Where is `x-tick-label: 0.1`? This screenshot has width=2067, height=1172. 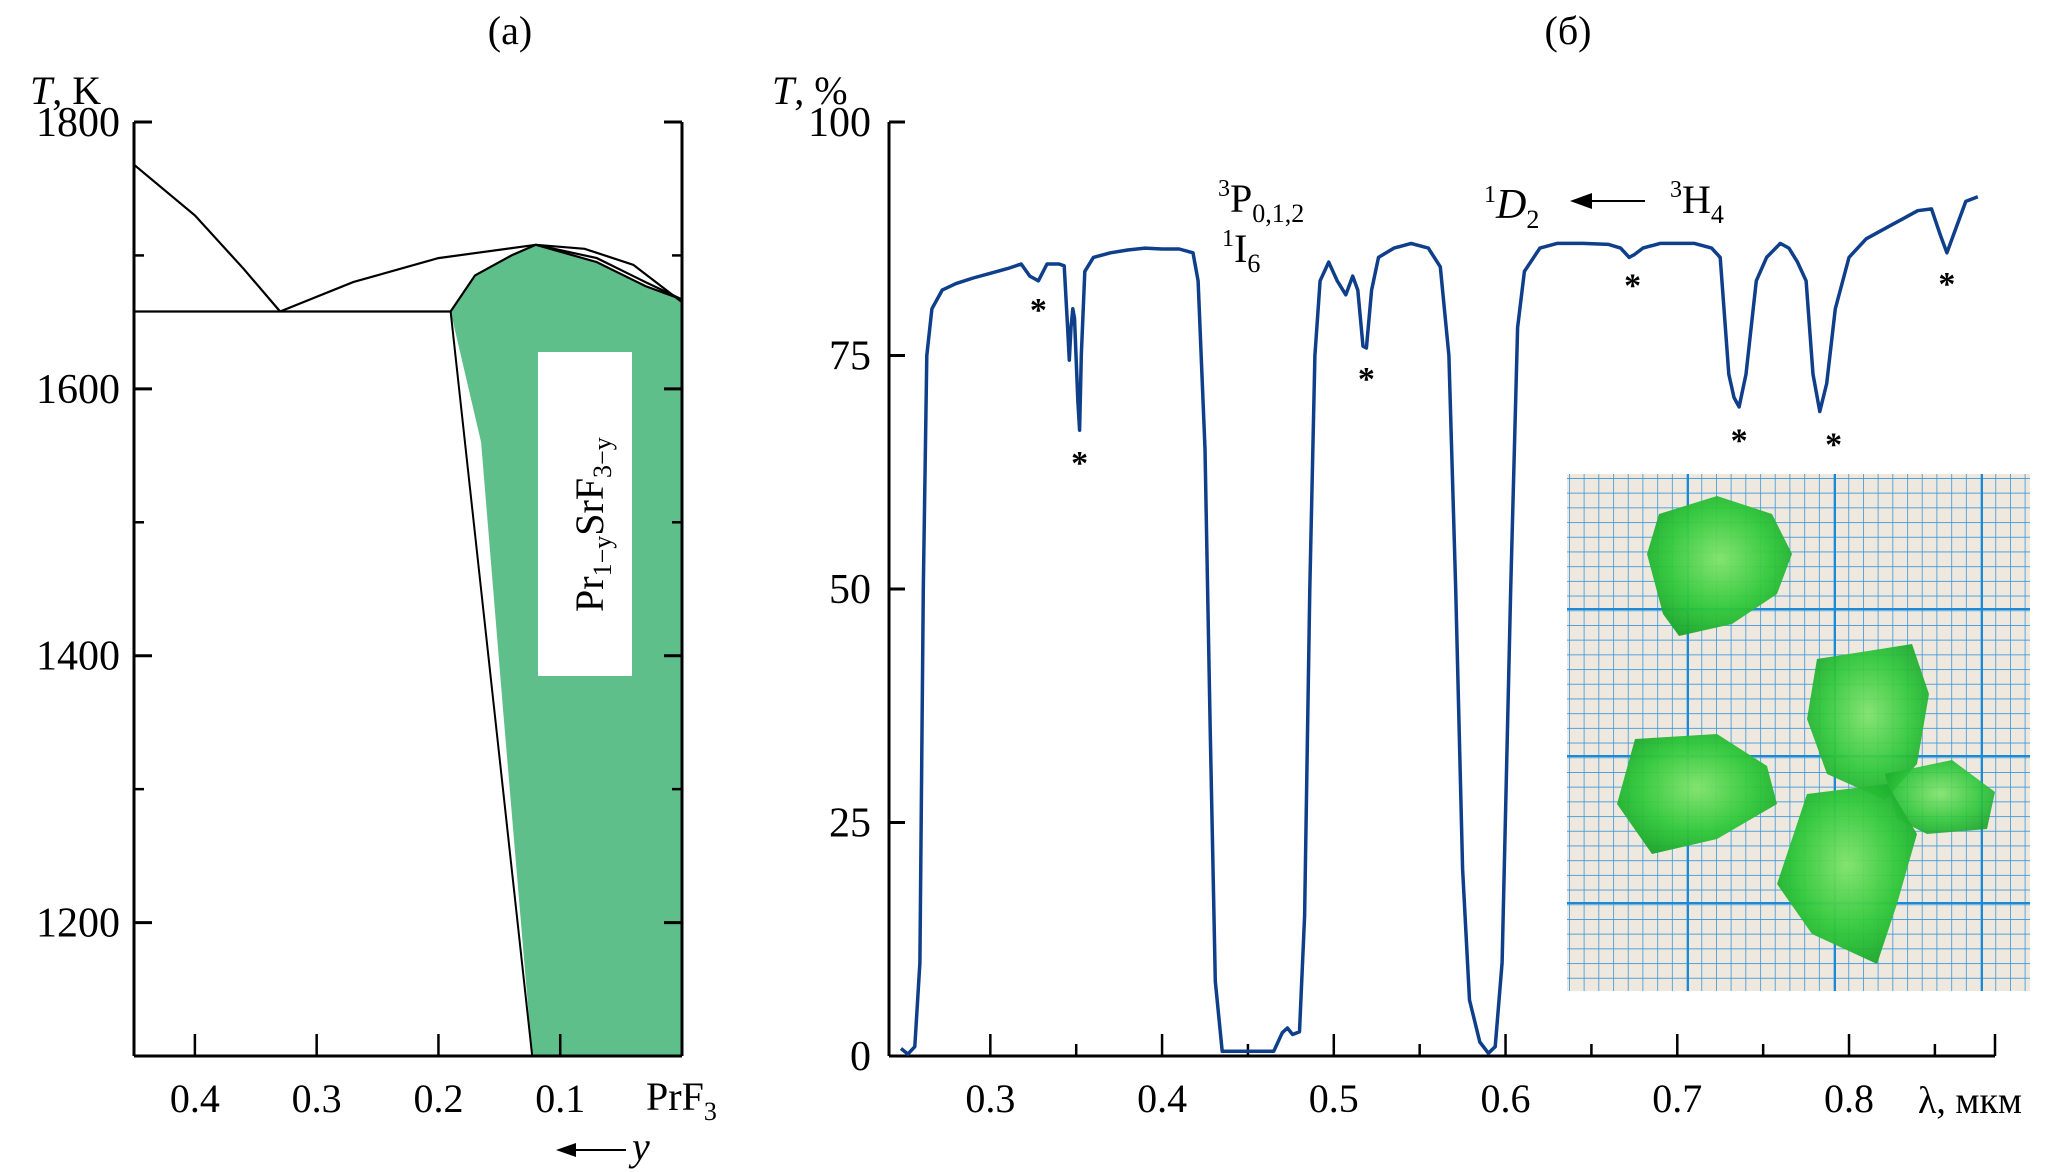 x-tick-label: 0.1 is located at coordinates (560, 1098).